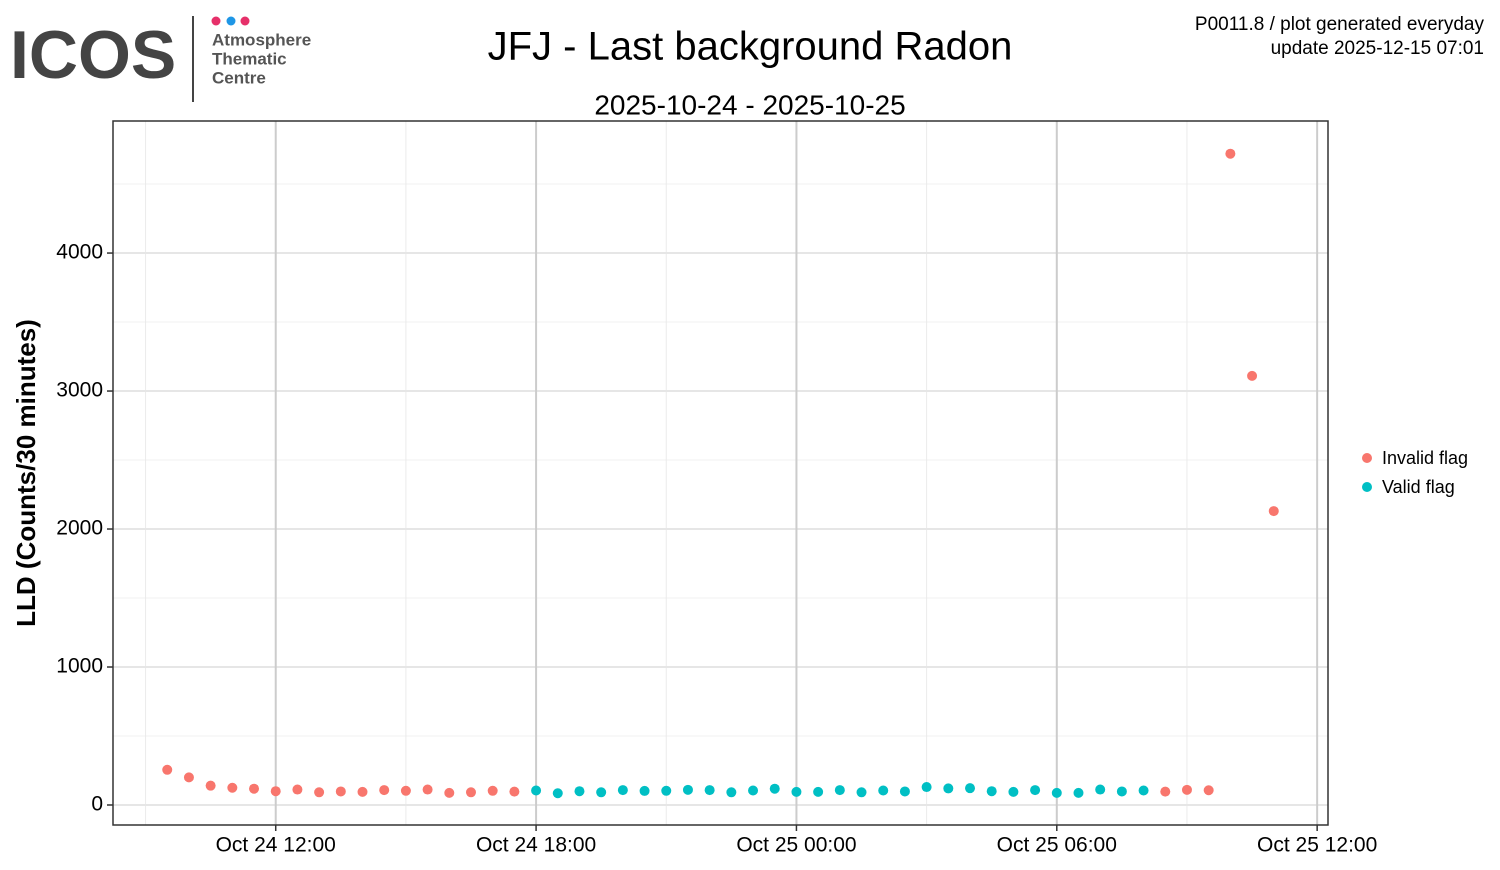 The height and width of the screenshot is (870, 1500). I want to click on legend-label: Valid flag, so click(1418, 487).